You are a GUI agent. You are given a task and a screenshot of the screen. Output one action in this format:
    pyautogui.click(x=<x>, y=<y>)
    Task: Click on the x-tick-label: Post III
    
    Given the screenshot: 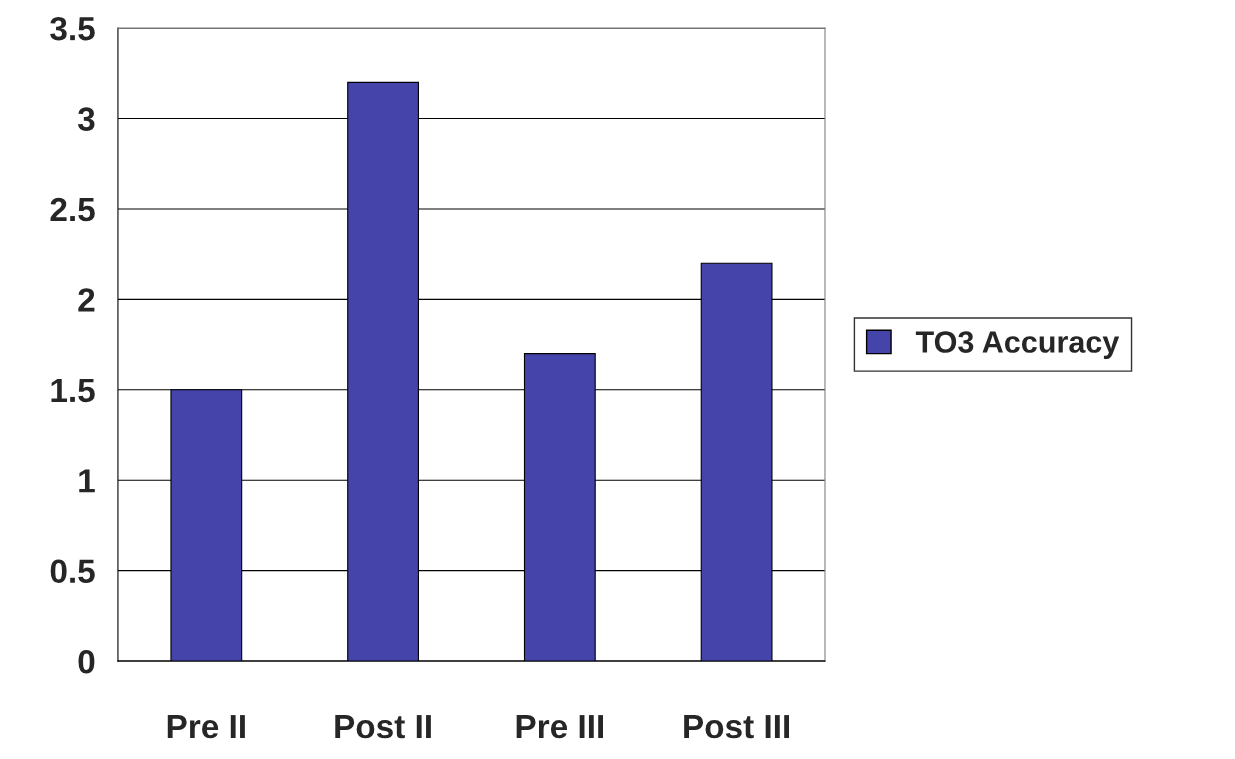 What is the action you would take?
    pyautogui.click(x=737, y=727)
    